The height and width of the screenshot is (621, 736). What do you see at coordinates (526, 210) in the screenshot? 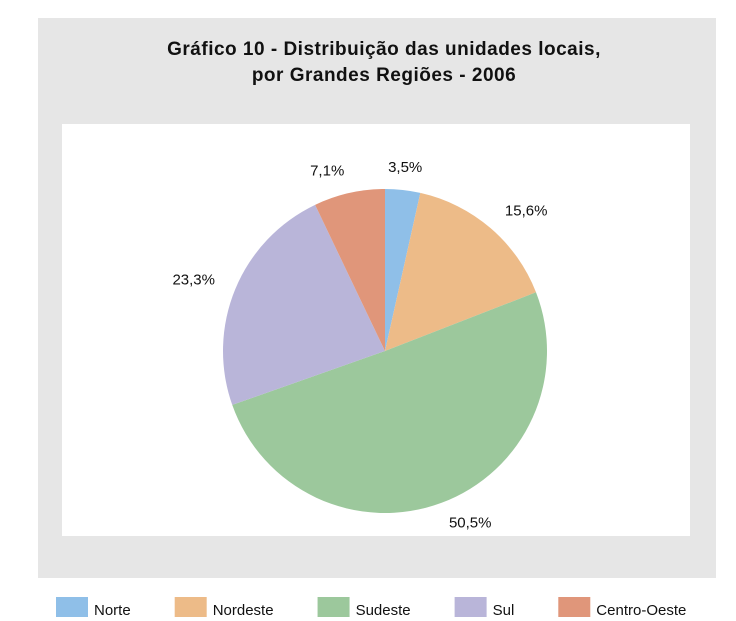
I see `data-label: 15,6%` at bounding box center [526, 210].